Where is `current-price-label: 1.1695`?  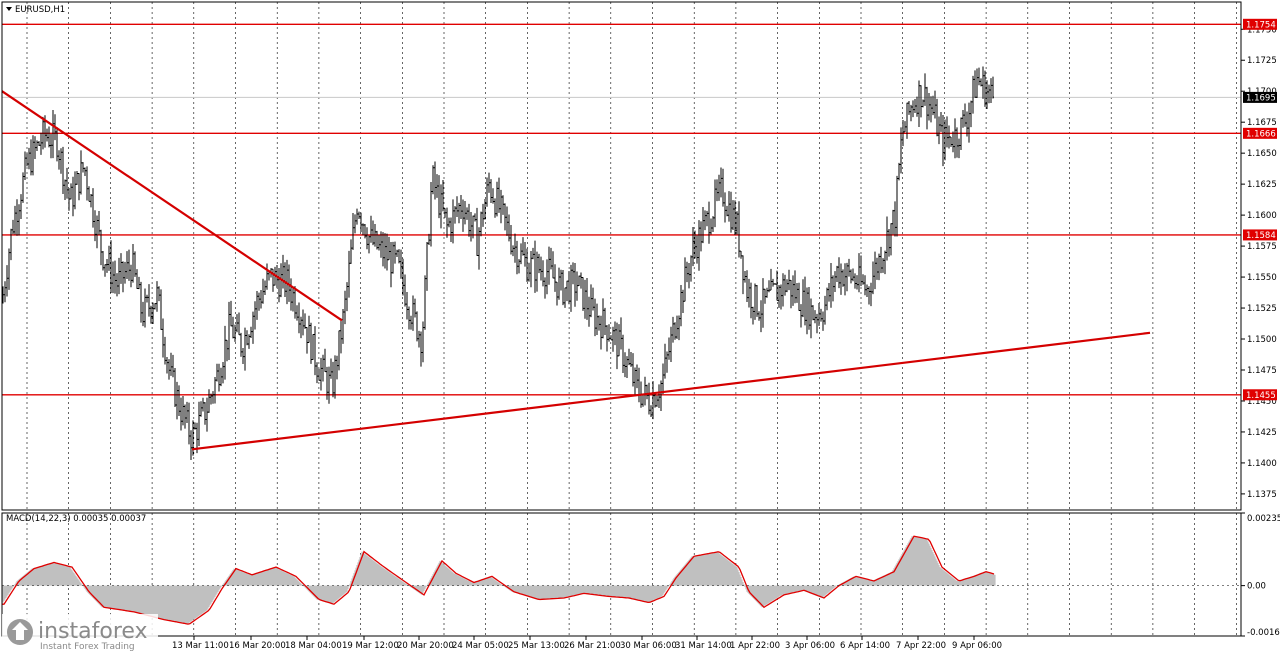
current-price-label: 1.1695 is located at coordinates (1261, 98).